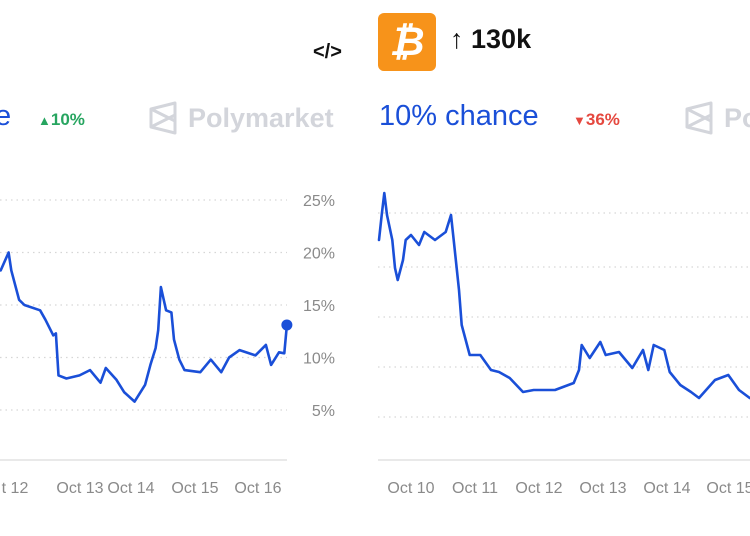 The height and width of the screenshot is (536, 750). What do you see at coordinates (410, 488) in the screenshot?
I see `x-tick-label: Oct 10` at bounding box center [410, 488].